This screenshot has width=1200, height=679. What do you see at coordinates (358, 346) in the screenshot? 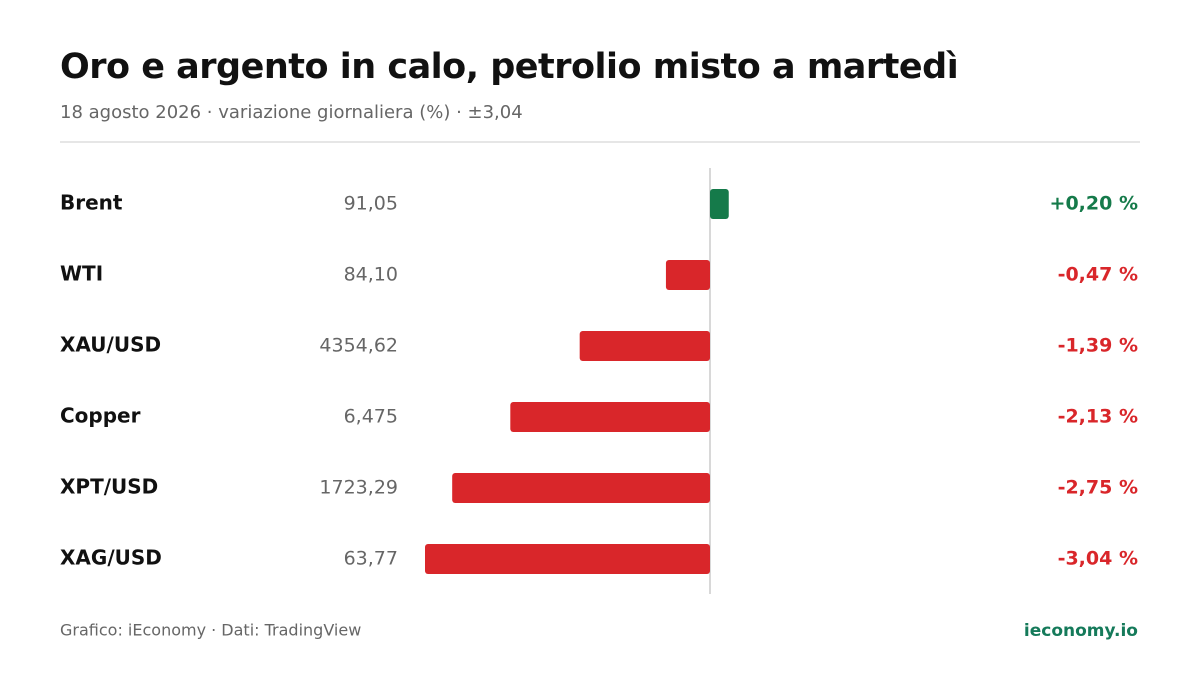
I see `price-label: 4354,62` at bounding box center [358, 346].